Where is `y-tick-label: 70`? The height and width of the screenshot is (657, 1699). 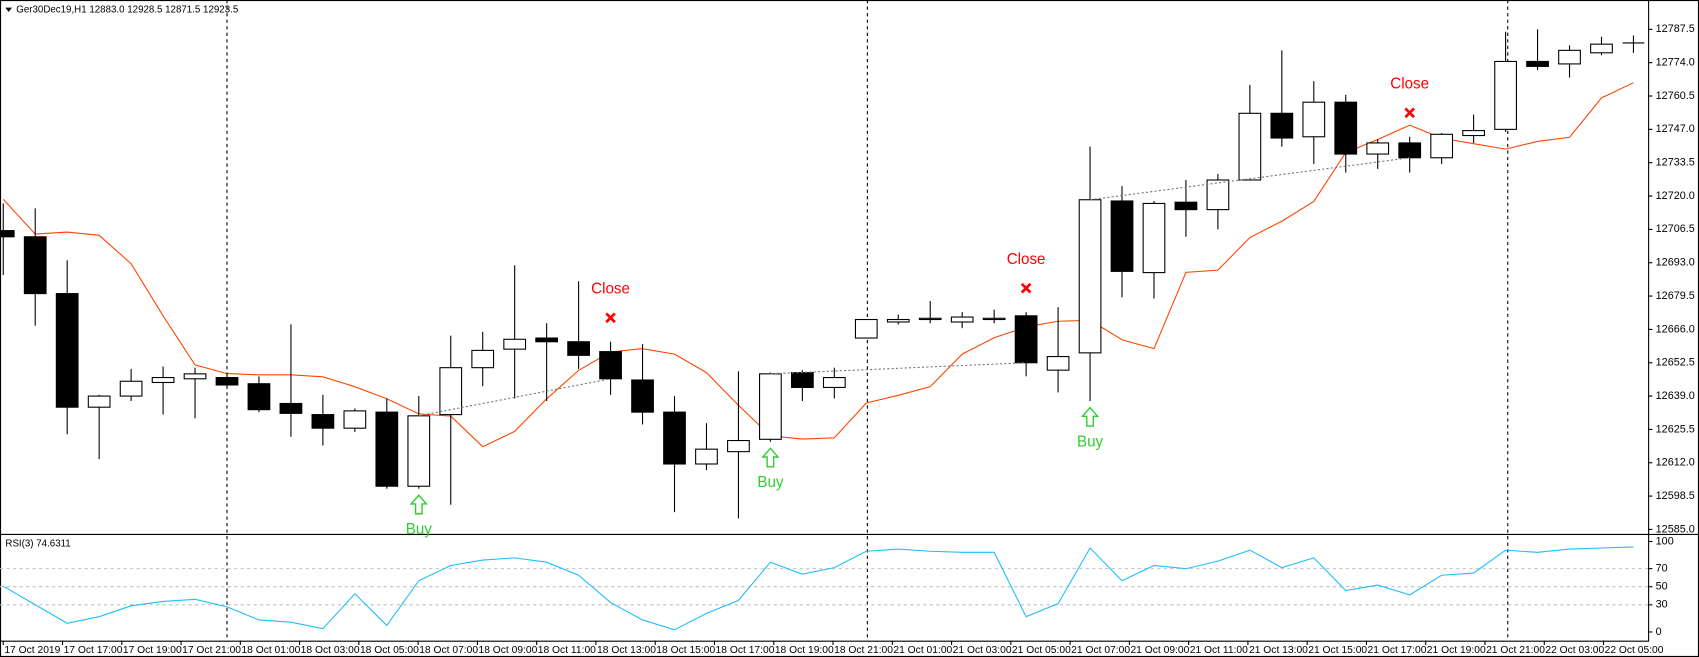
y-tick-label: 70 is located at coordinates (1662, 568).